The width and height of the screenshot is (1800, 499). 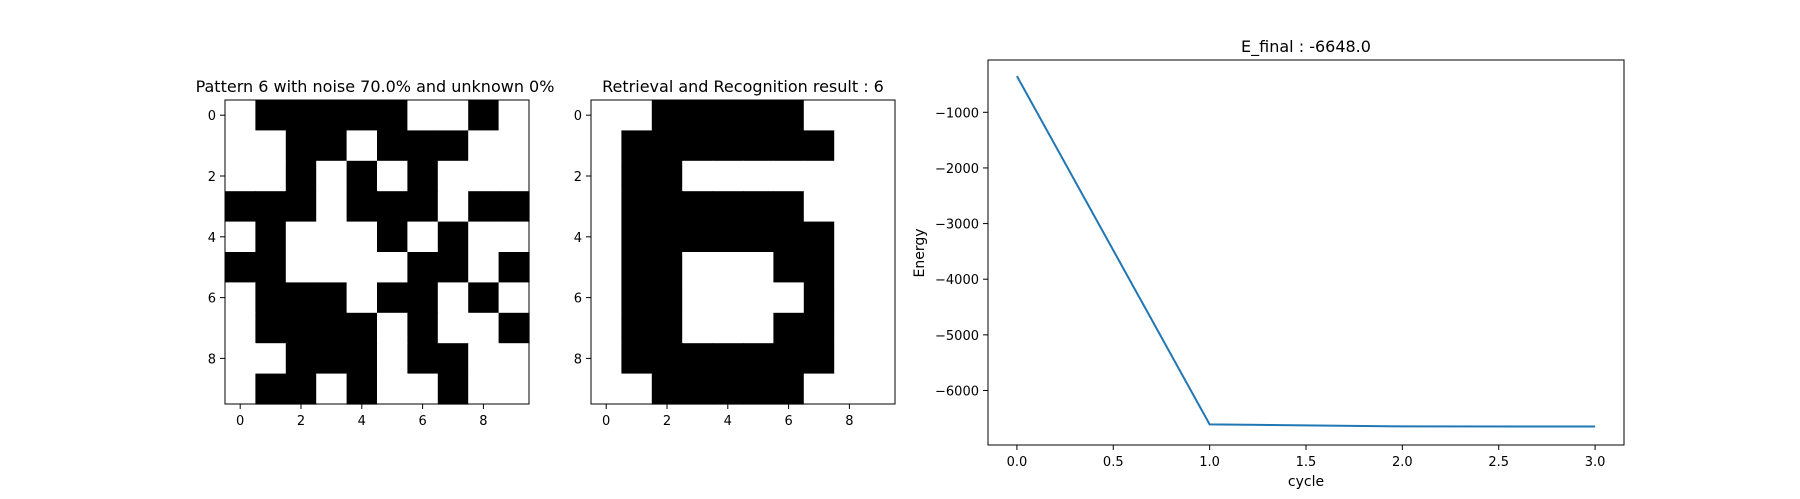 I want to click on noisy-pattern-frame, so click(x=377, y=252).